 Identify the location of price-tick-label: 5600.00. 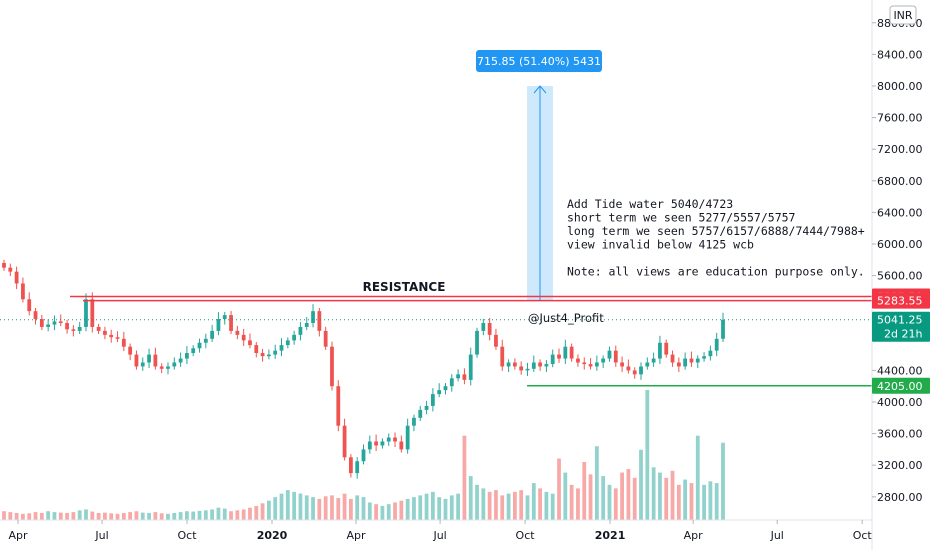
(900, 276).